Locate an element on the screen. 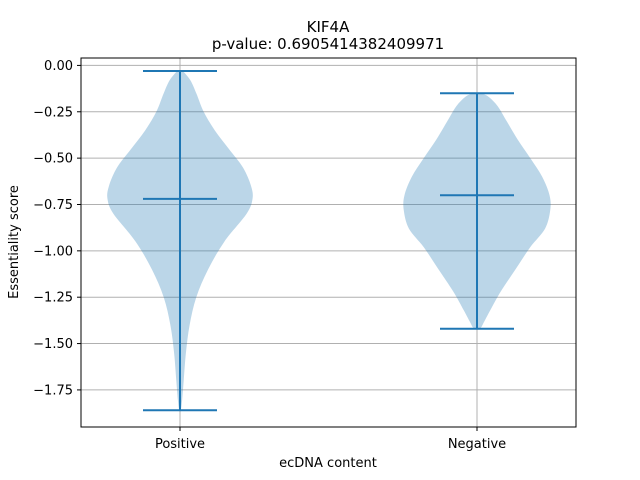 The height and width of the screenshot is (480, 640). x-tick-label: Positive is located at coordinates (180, 444).